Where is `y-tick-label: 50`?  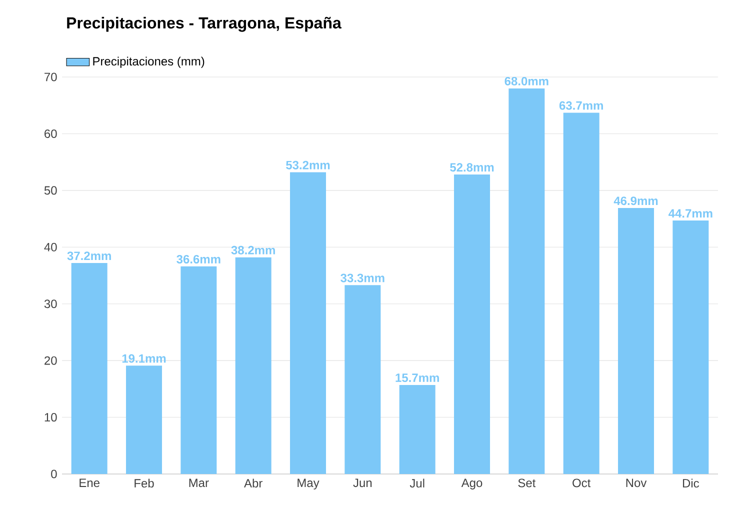
y-tick-label: 50 is located at coordinates (50, 190).